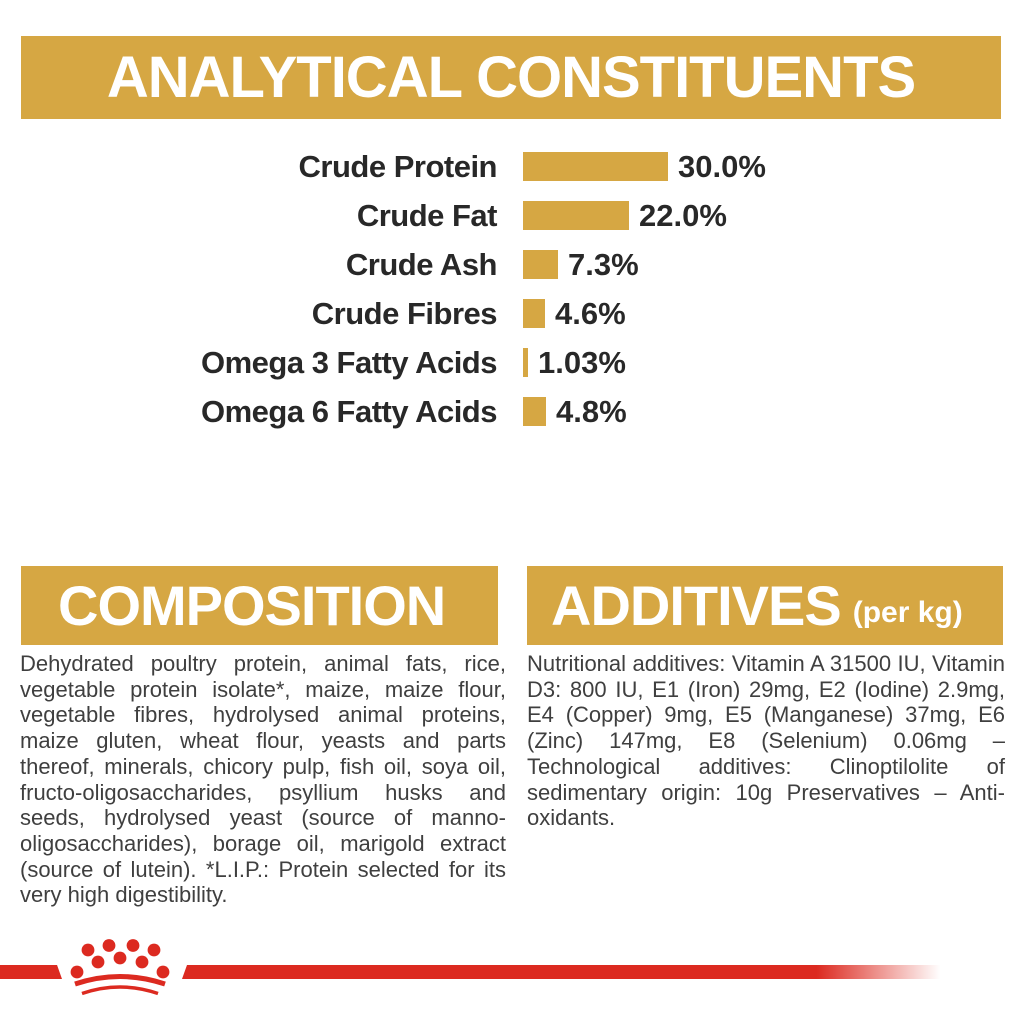  I want to click on analytical-constituents-title: ANALYTICAL CONSTITUENTS, so click(511, 77).